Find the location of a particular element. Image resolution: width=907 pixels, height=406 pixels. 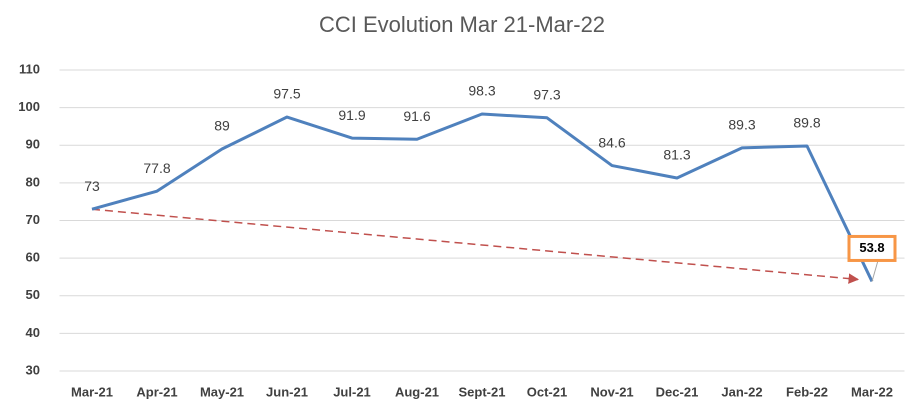

y-tick-label: 40 is located at coordinates (33, 332).